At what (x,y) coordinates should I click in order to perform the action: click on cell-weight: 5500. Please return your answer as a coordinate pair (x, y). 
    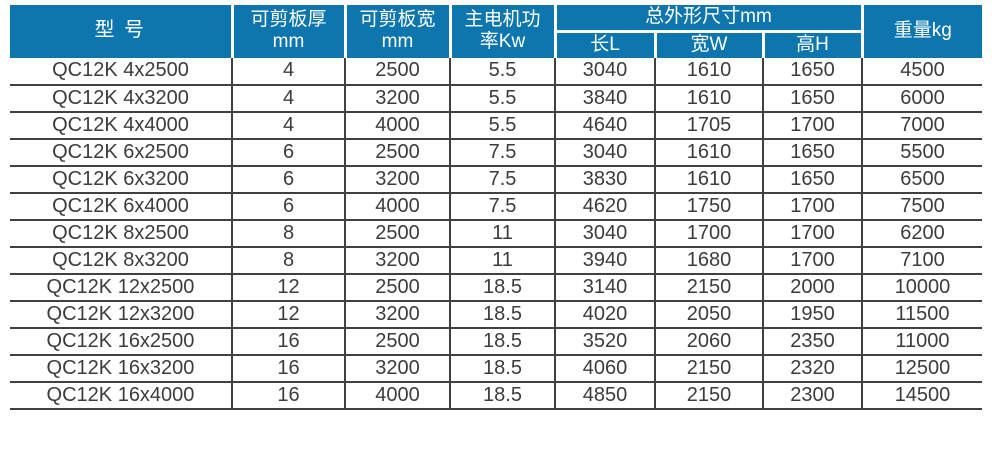
    Looking at the image, I should click on (921, 151).